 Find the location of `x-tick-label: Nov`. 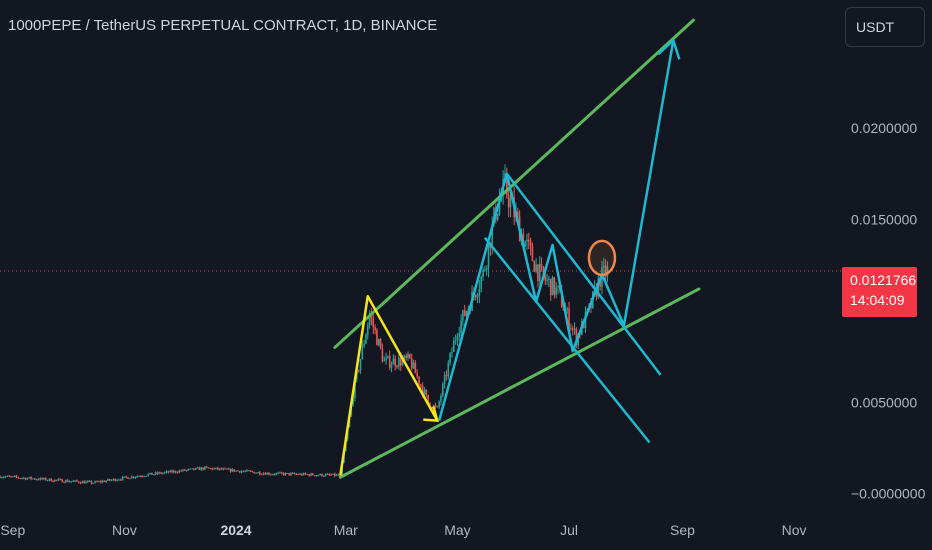

x-tick-label: Nov is located at coordinates (124, 530).